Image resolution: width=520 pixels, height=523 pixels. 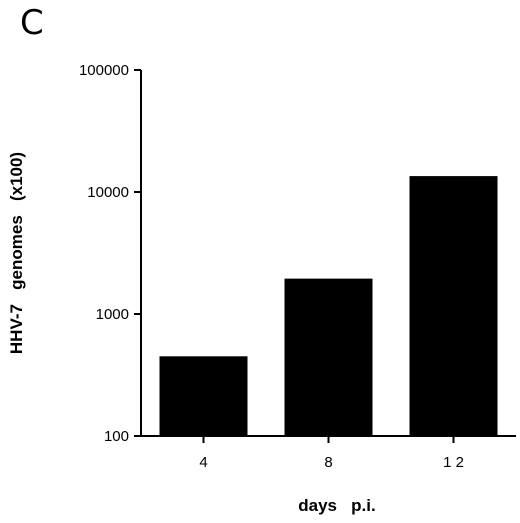 I want to click on x-axis-ticks: 4 8 1 2, so click(x=331, y=453).